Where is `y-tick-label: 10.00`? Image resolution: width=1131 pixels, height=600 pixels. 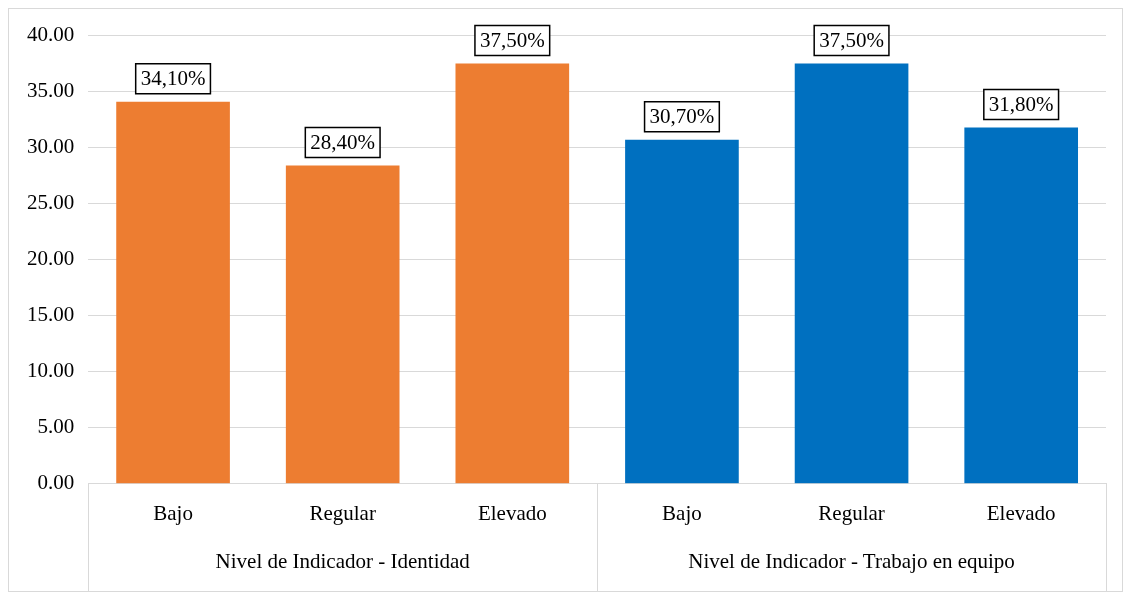
y-tick-label: 10.00 is located at coordinates (51, 370).